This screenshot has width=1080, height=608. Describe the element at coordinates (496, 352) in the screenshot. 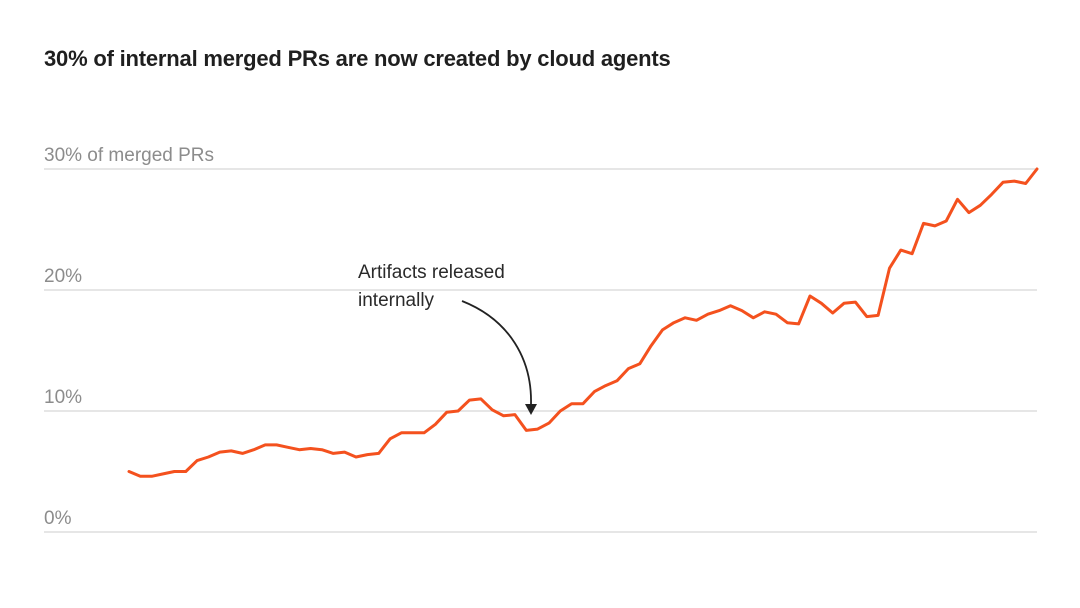

I see `annotation-arrow` at that location.